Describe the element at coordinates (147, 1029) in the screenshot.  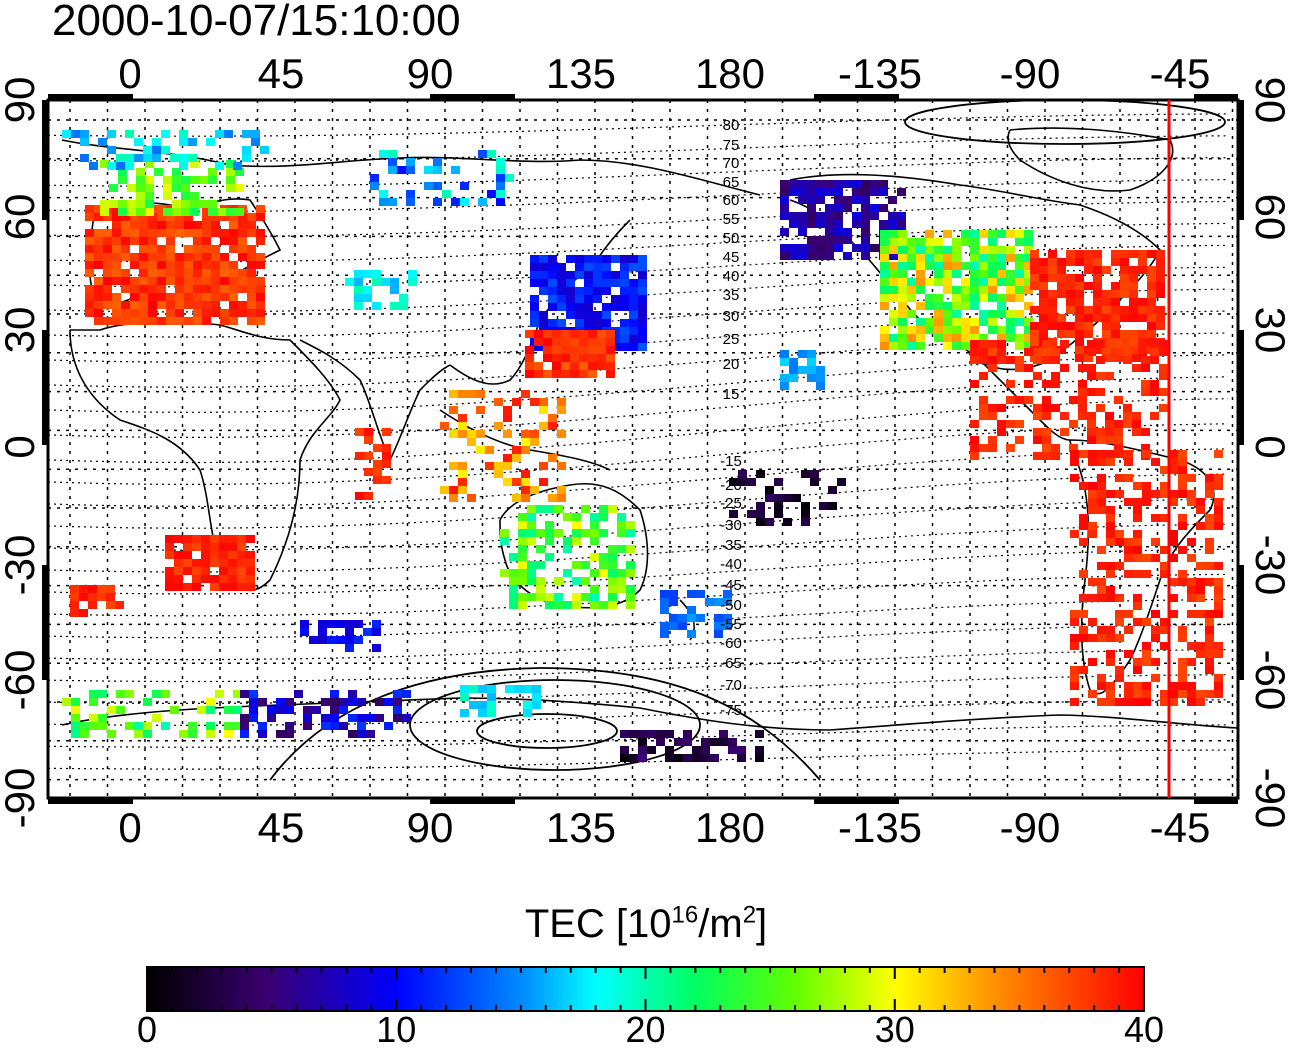
I see `colorbar-tick-label: 0` at that location.